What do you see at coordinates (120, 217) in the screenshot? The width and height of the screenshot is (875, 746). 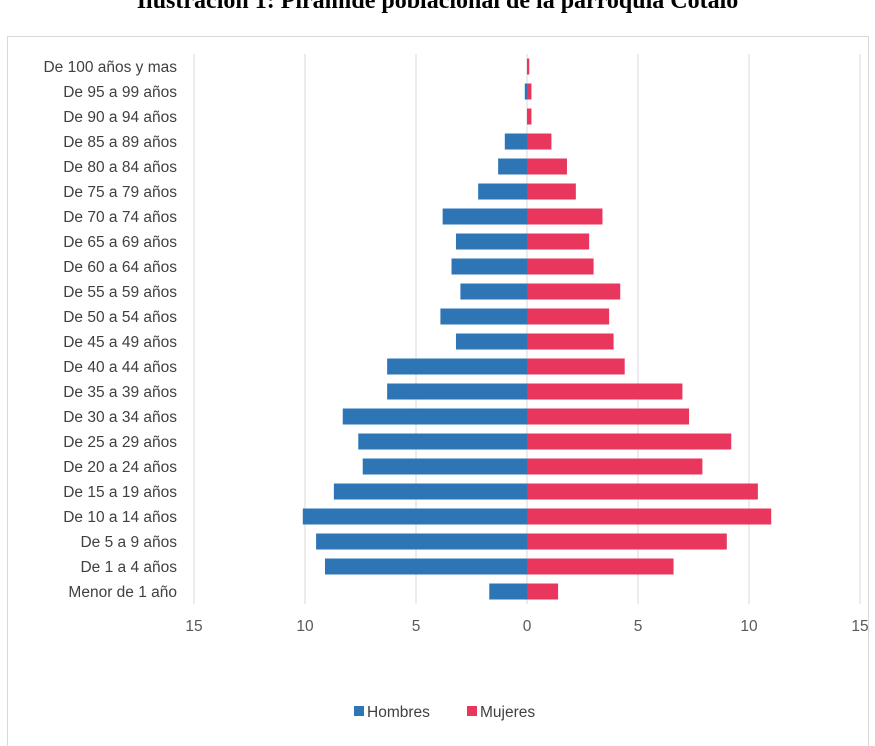 I see `category-label: De 70 a 74 años` at bounding box center [120, 217].